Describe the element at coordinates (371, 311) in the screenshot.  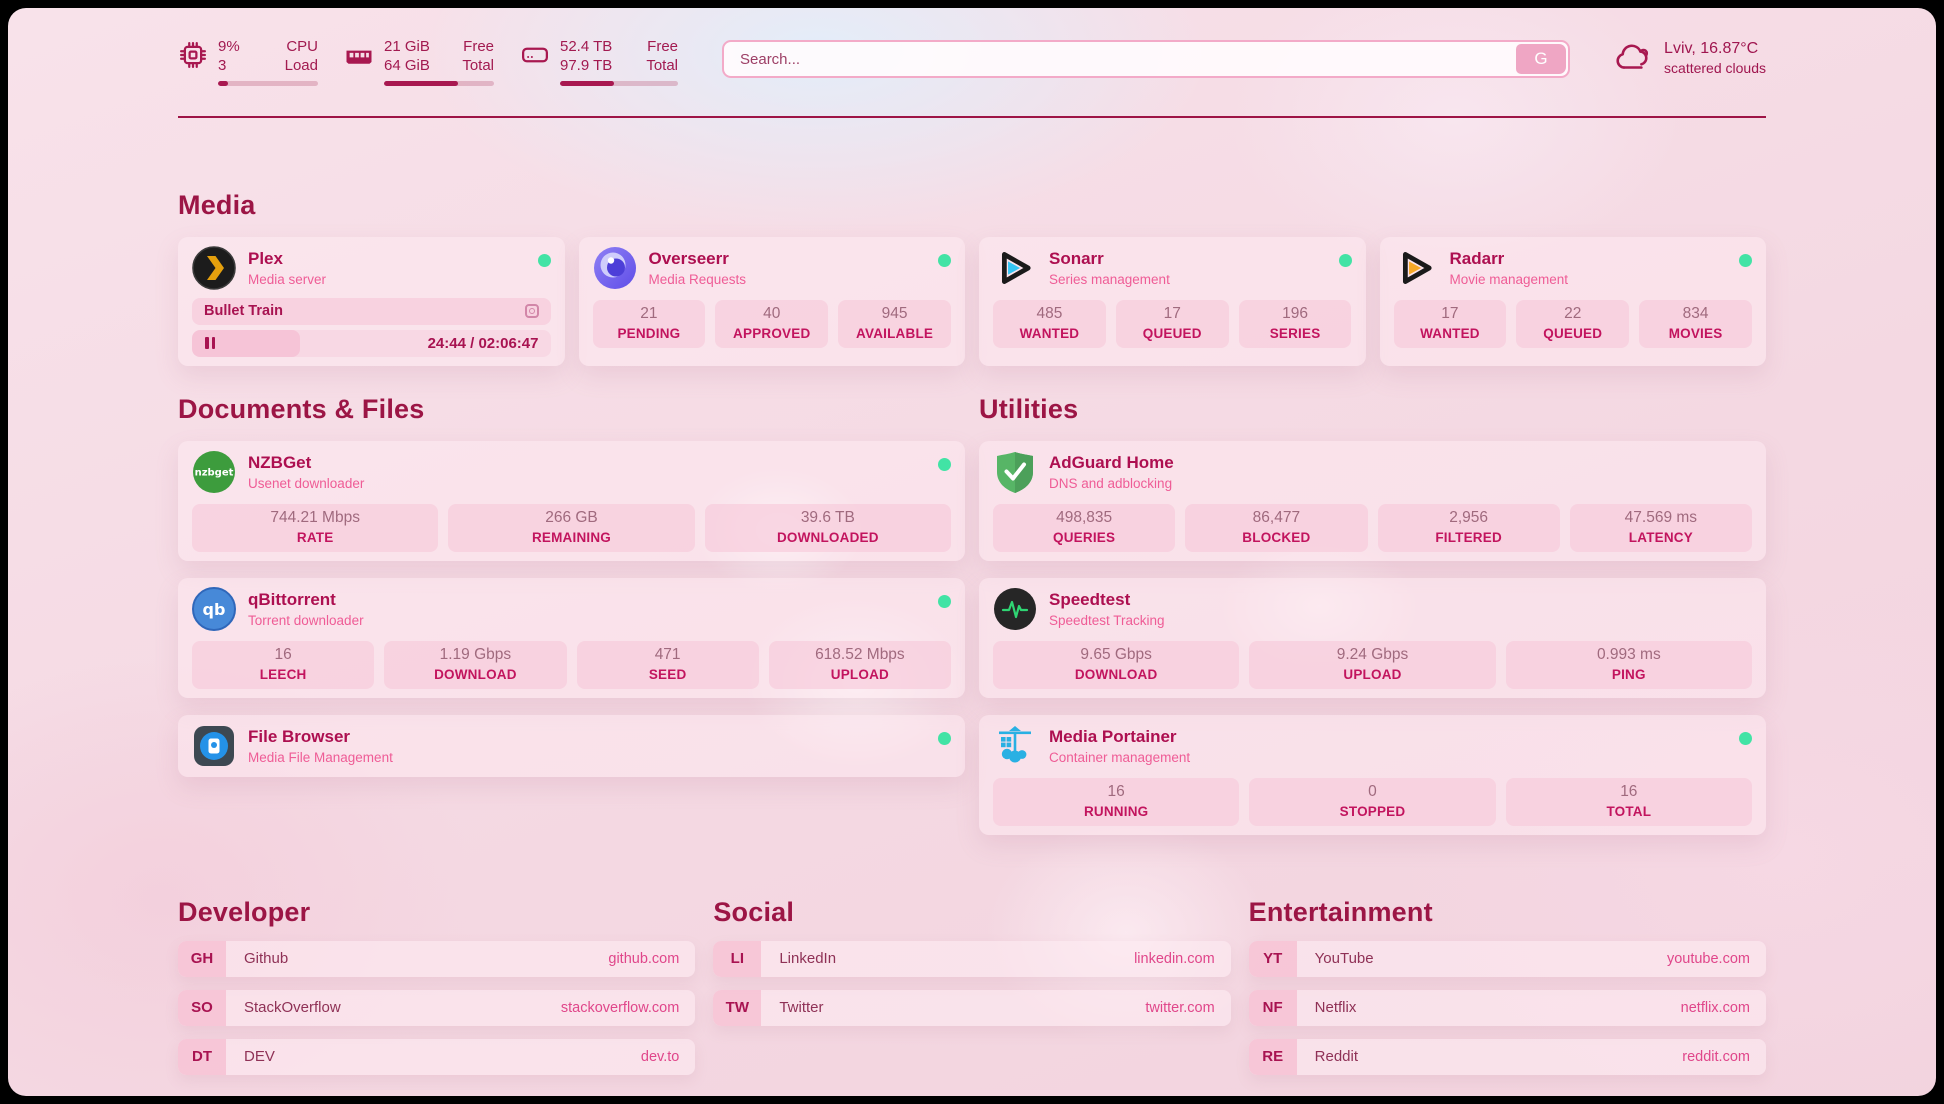
I see `now-playing-row: Bullet Train` at that location.